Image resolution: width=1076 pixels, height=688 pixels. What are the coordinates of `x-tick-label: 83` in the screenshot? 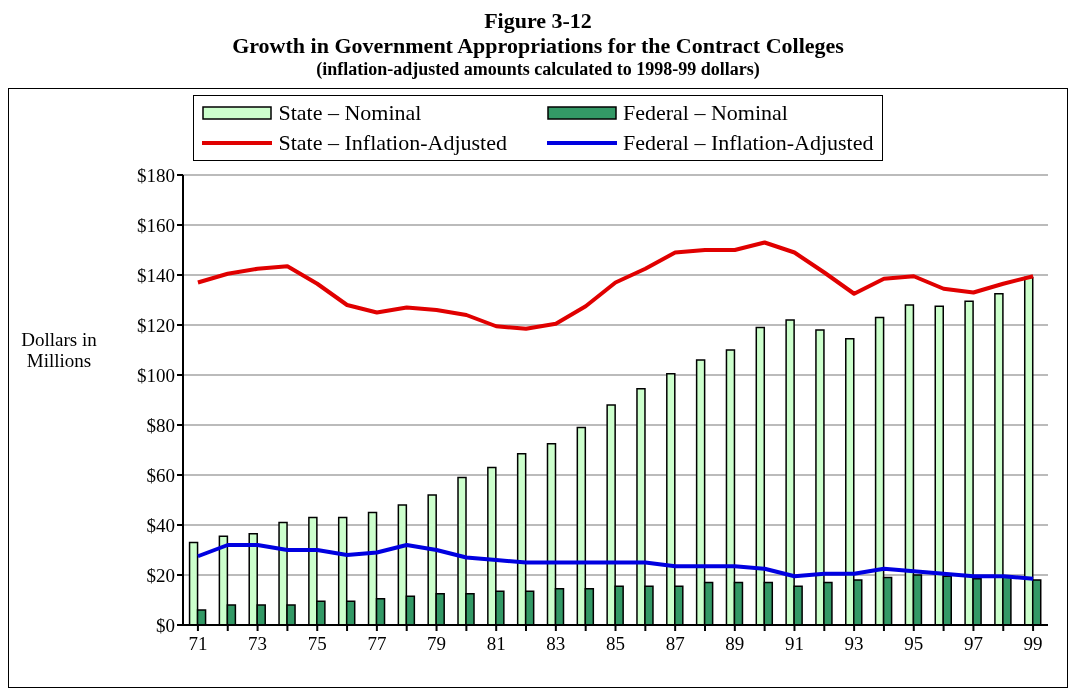 It's located at (556, 644).